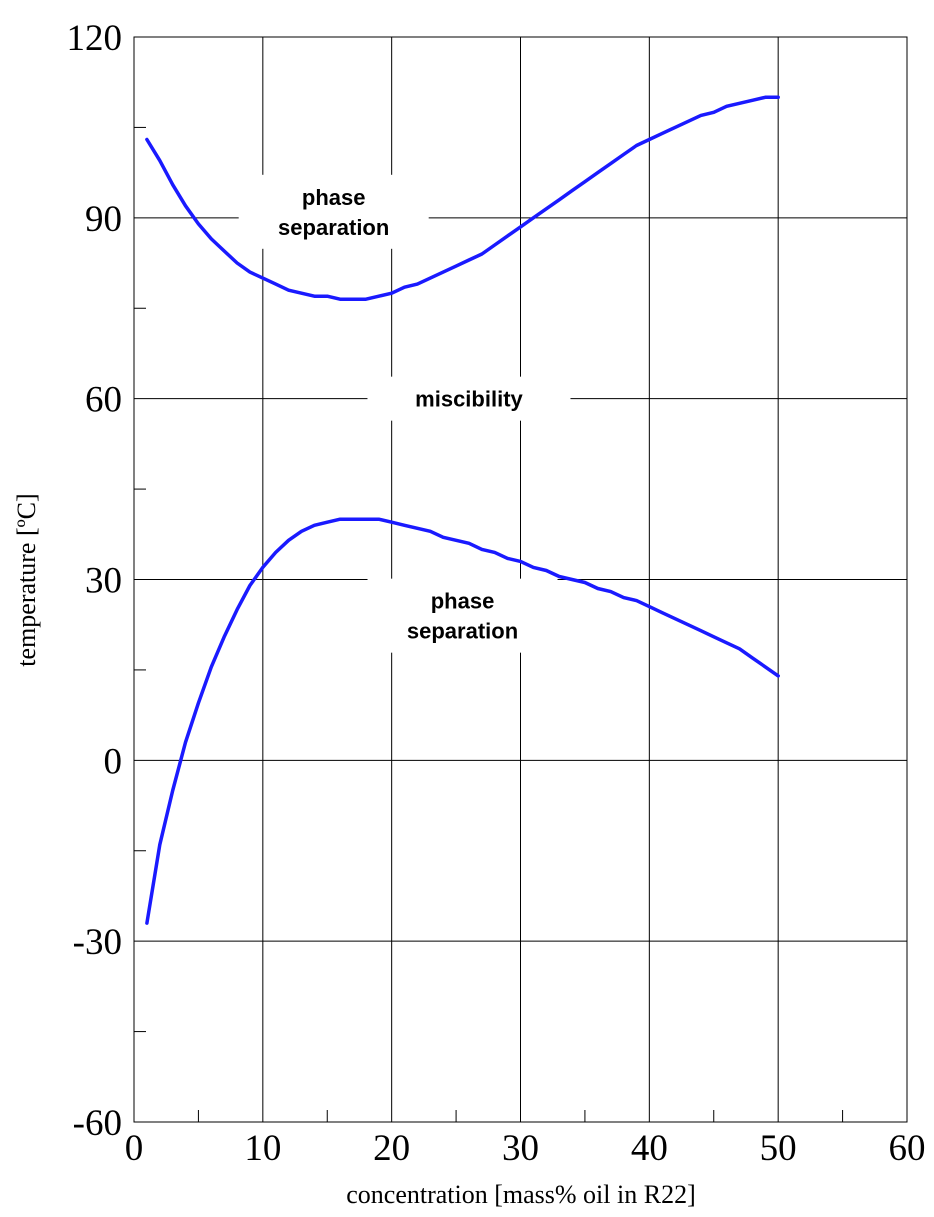 Image resolution: width=934 pixels, height=1217 pixels. Describe the element at coordinates (520, 1148) in the screenshot. I see `x-tick-label: 30` at that location.